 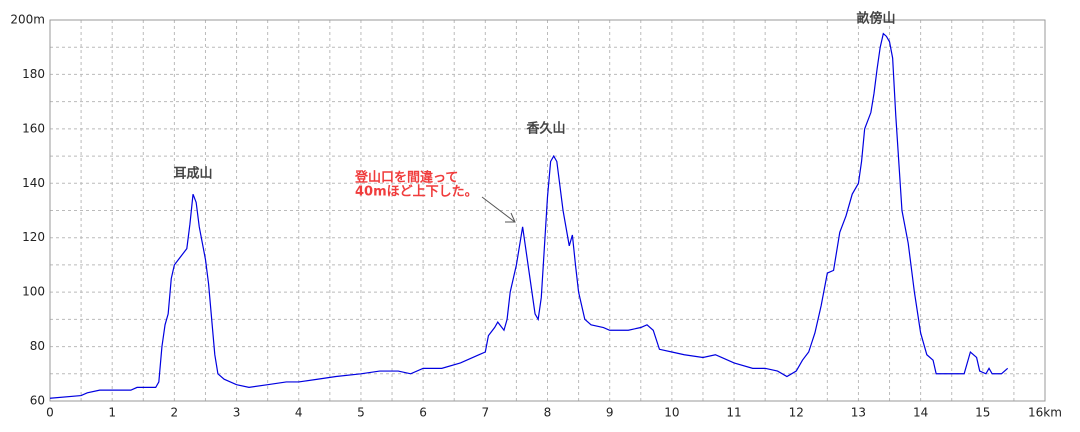 What do you see at coordinates (545, 129) in the screenshot?
I see `peak-label: 香久山` at bounding box center [545, 129].